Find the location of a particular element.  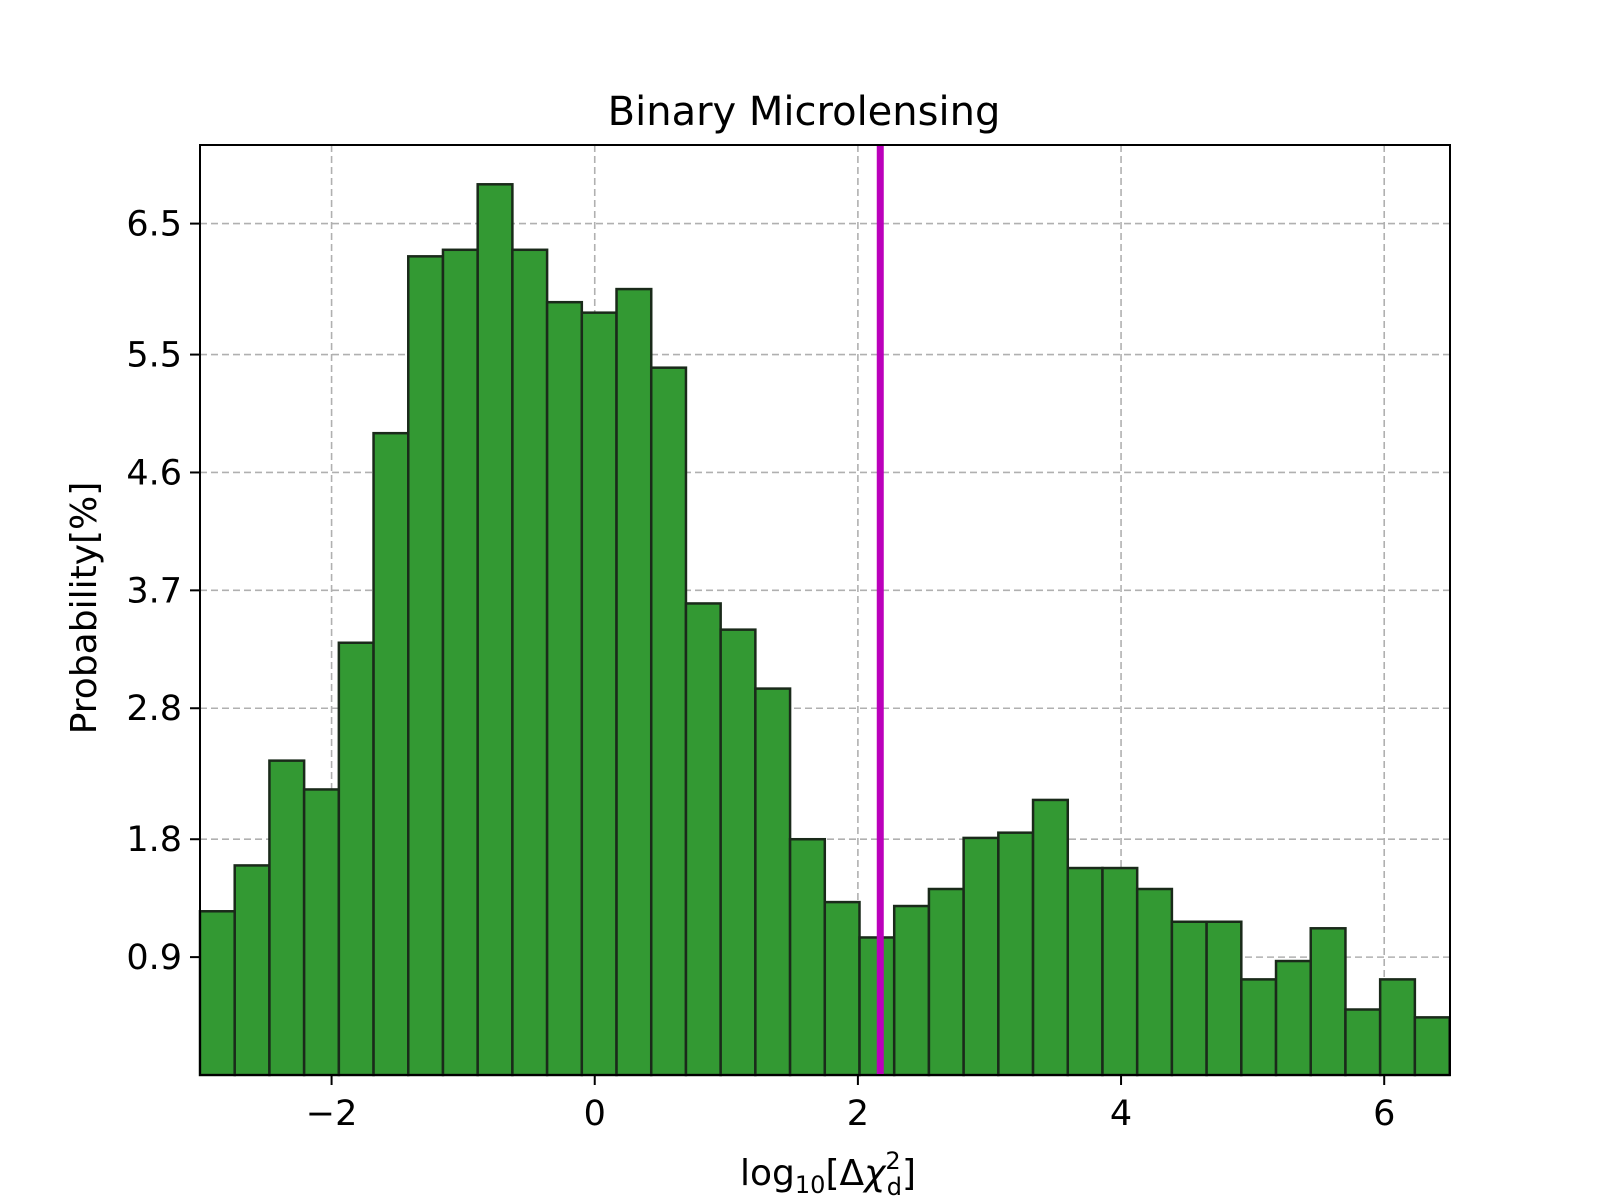

x-tick-labels: −2 0 2 4 6 is located at coordinates (851, 1114).